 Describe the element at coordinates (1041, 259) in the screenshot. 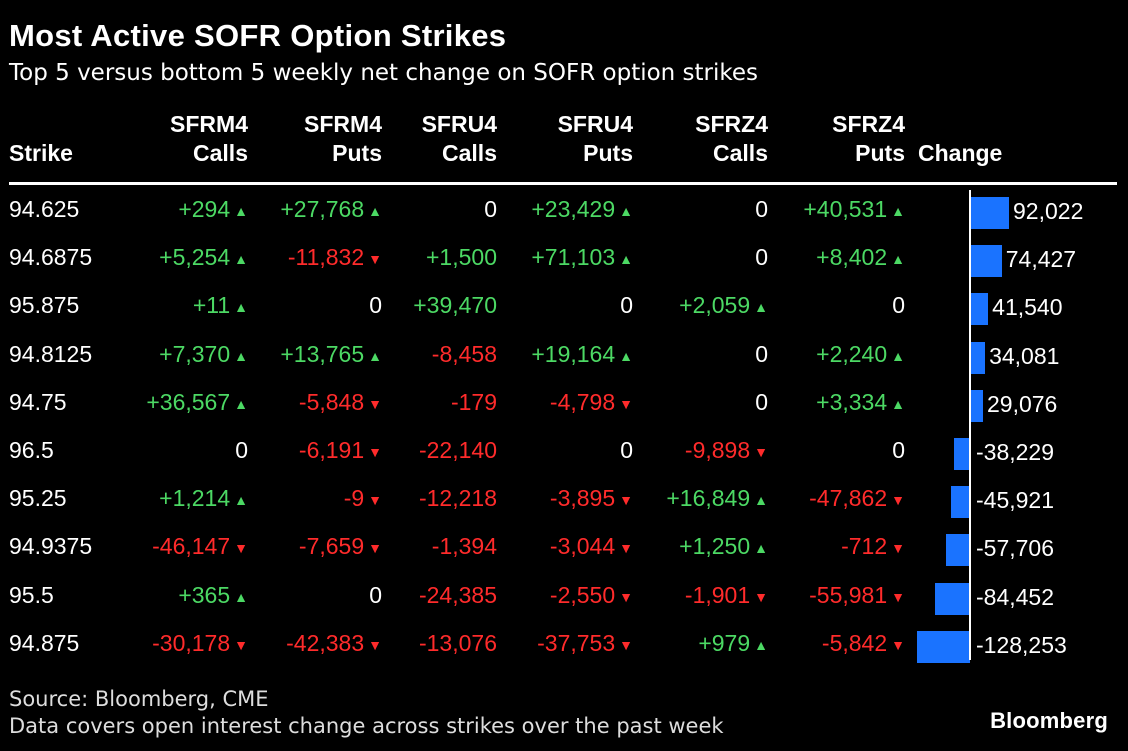

I see `change-value: 74,427` at that location.